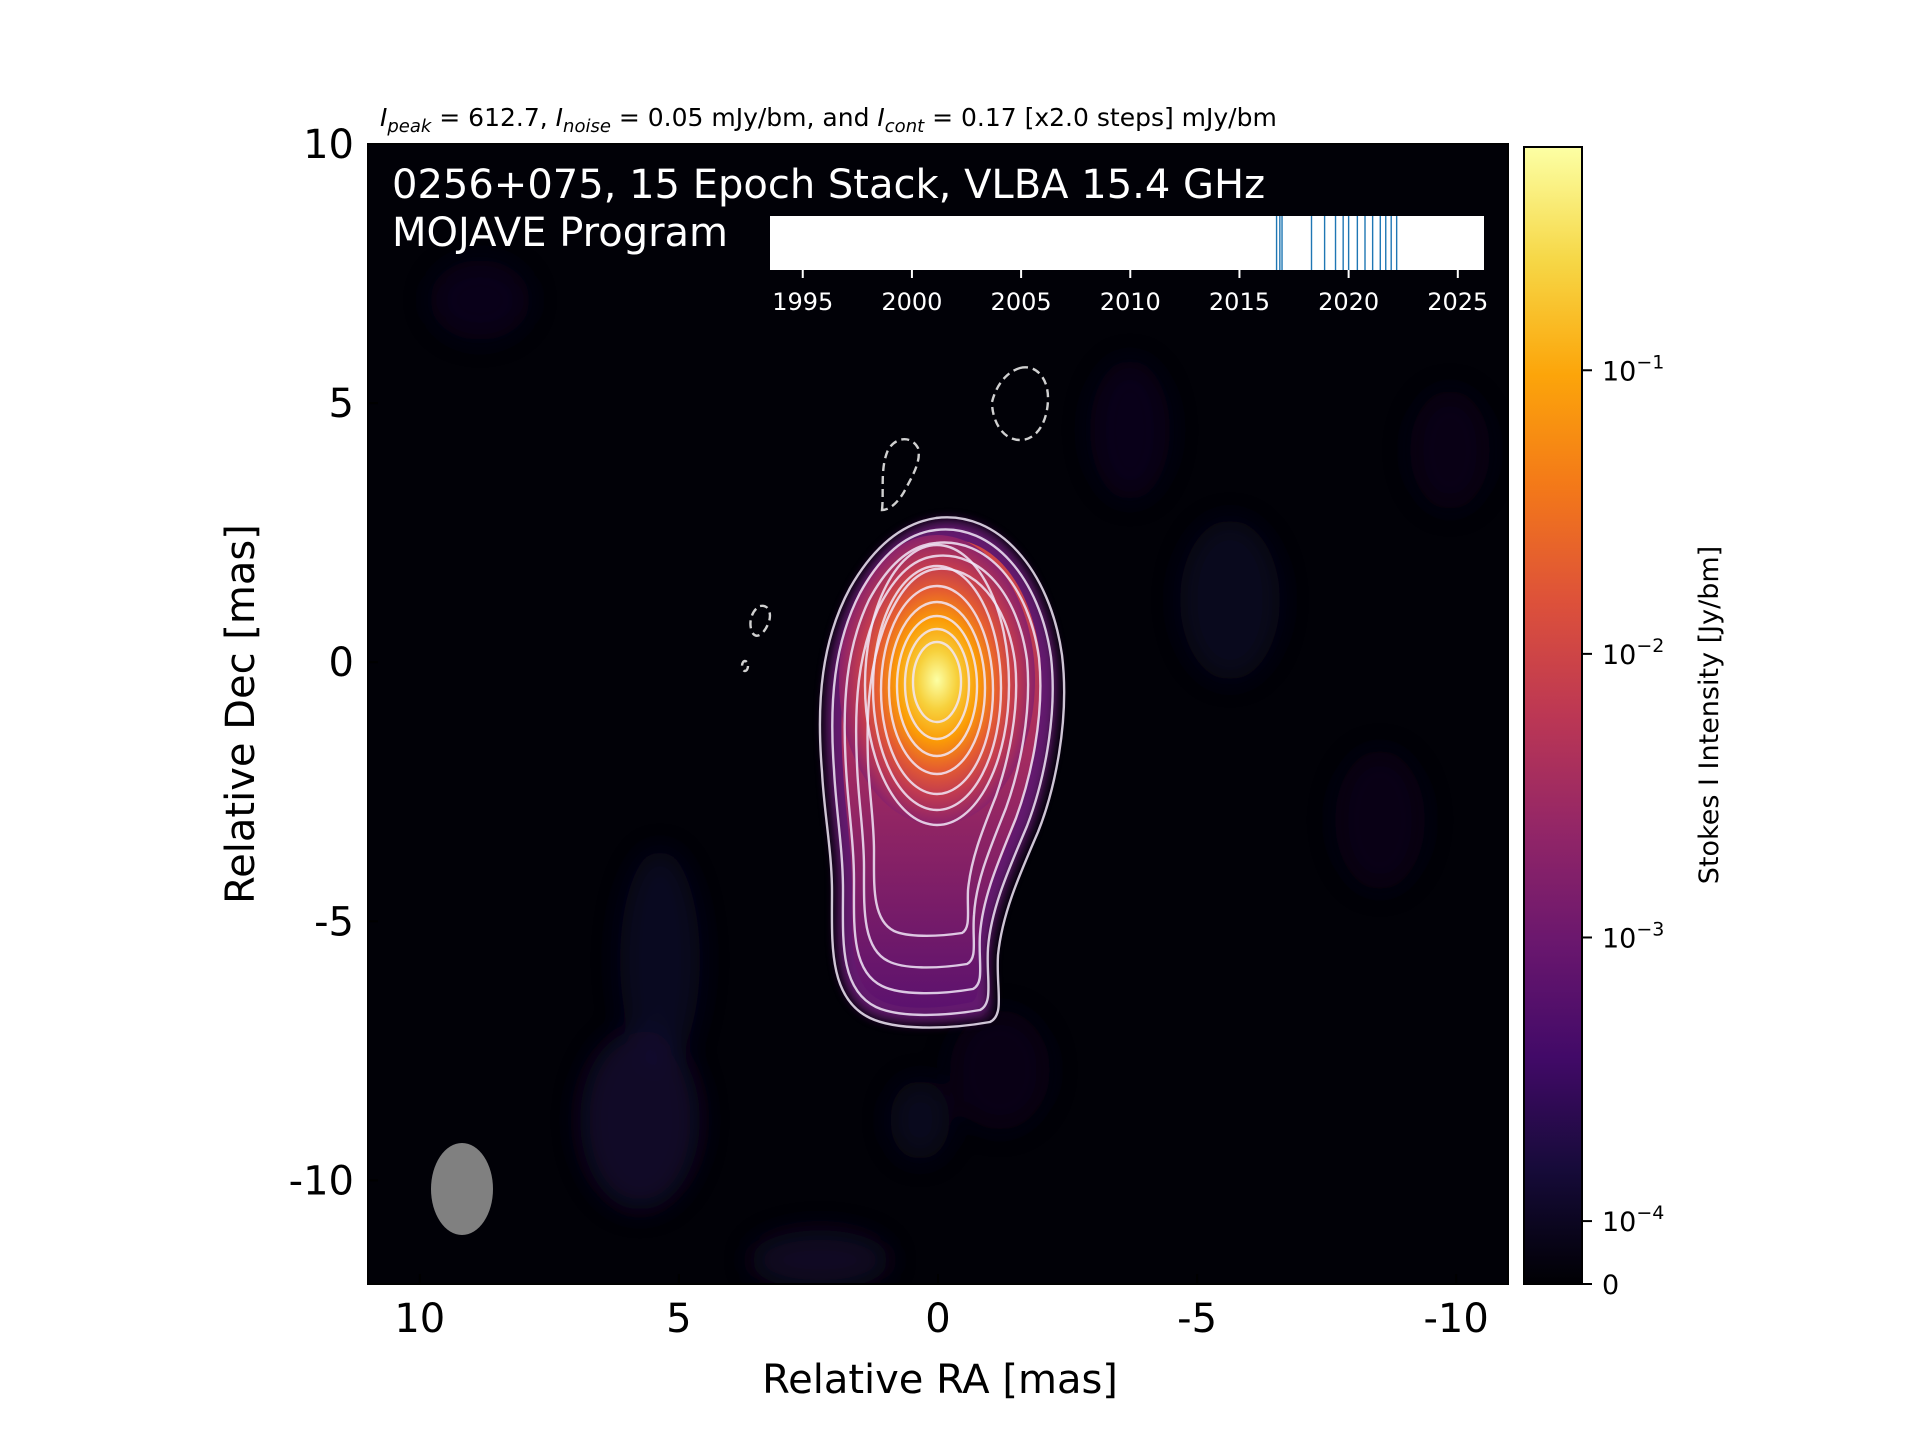 The width and height of the screenshot is (1920, 1440). Describe the element at coordinates (1633, 369) in the screenshot. I see `colorbar-tick-label: 10⁻¹` at that location.